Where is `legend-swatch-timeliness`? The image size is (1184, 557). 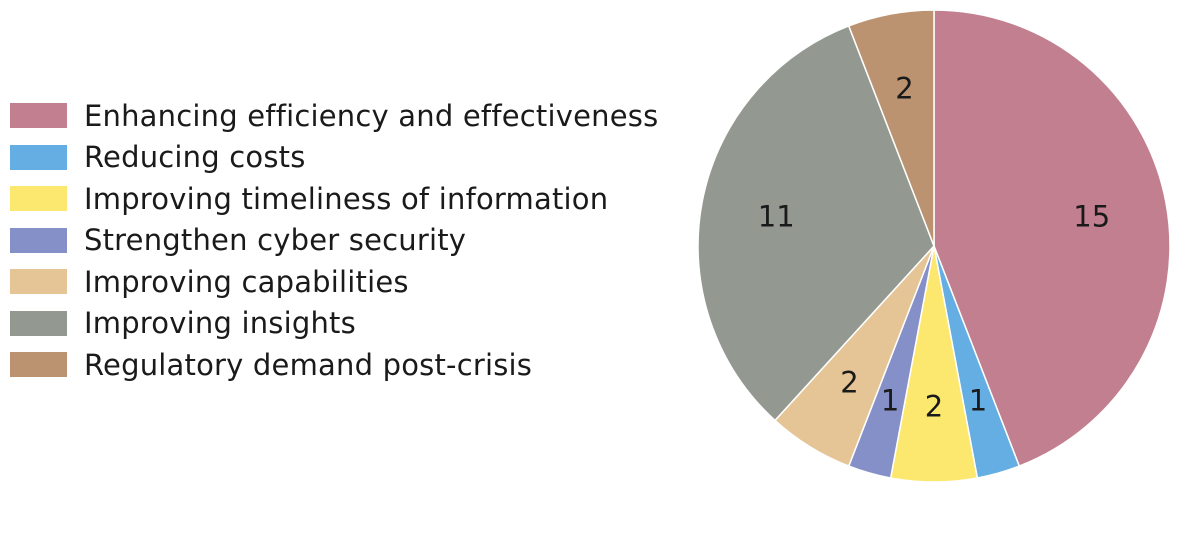
legend-swatch-timeliness is located at coordinates (38, 199).